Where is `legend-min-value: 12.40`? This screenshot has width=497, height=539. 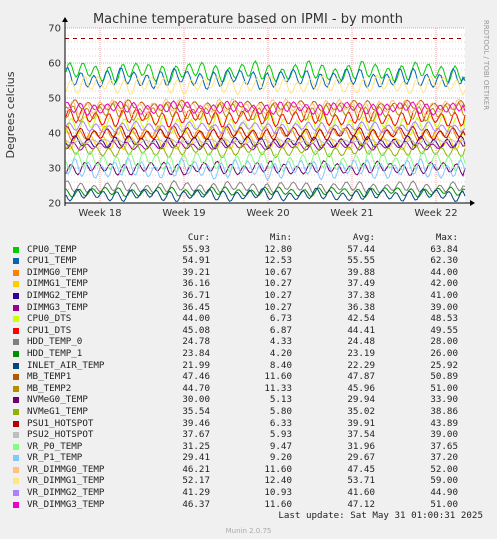
legend-min-value: 12.40 is located at coordinates (278, 481).